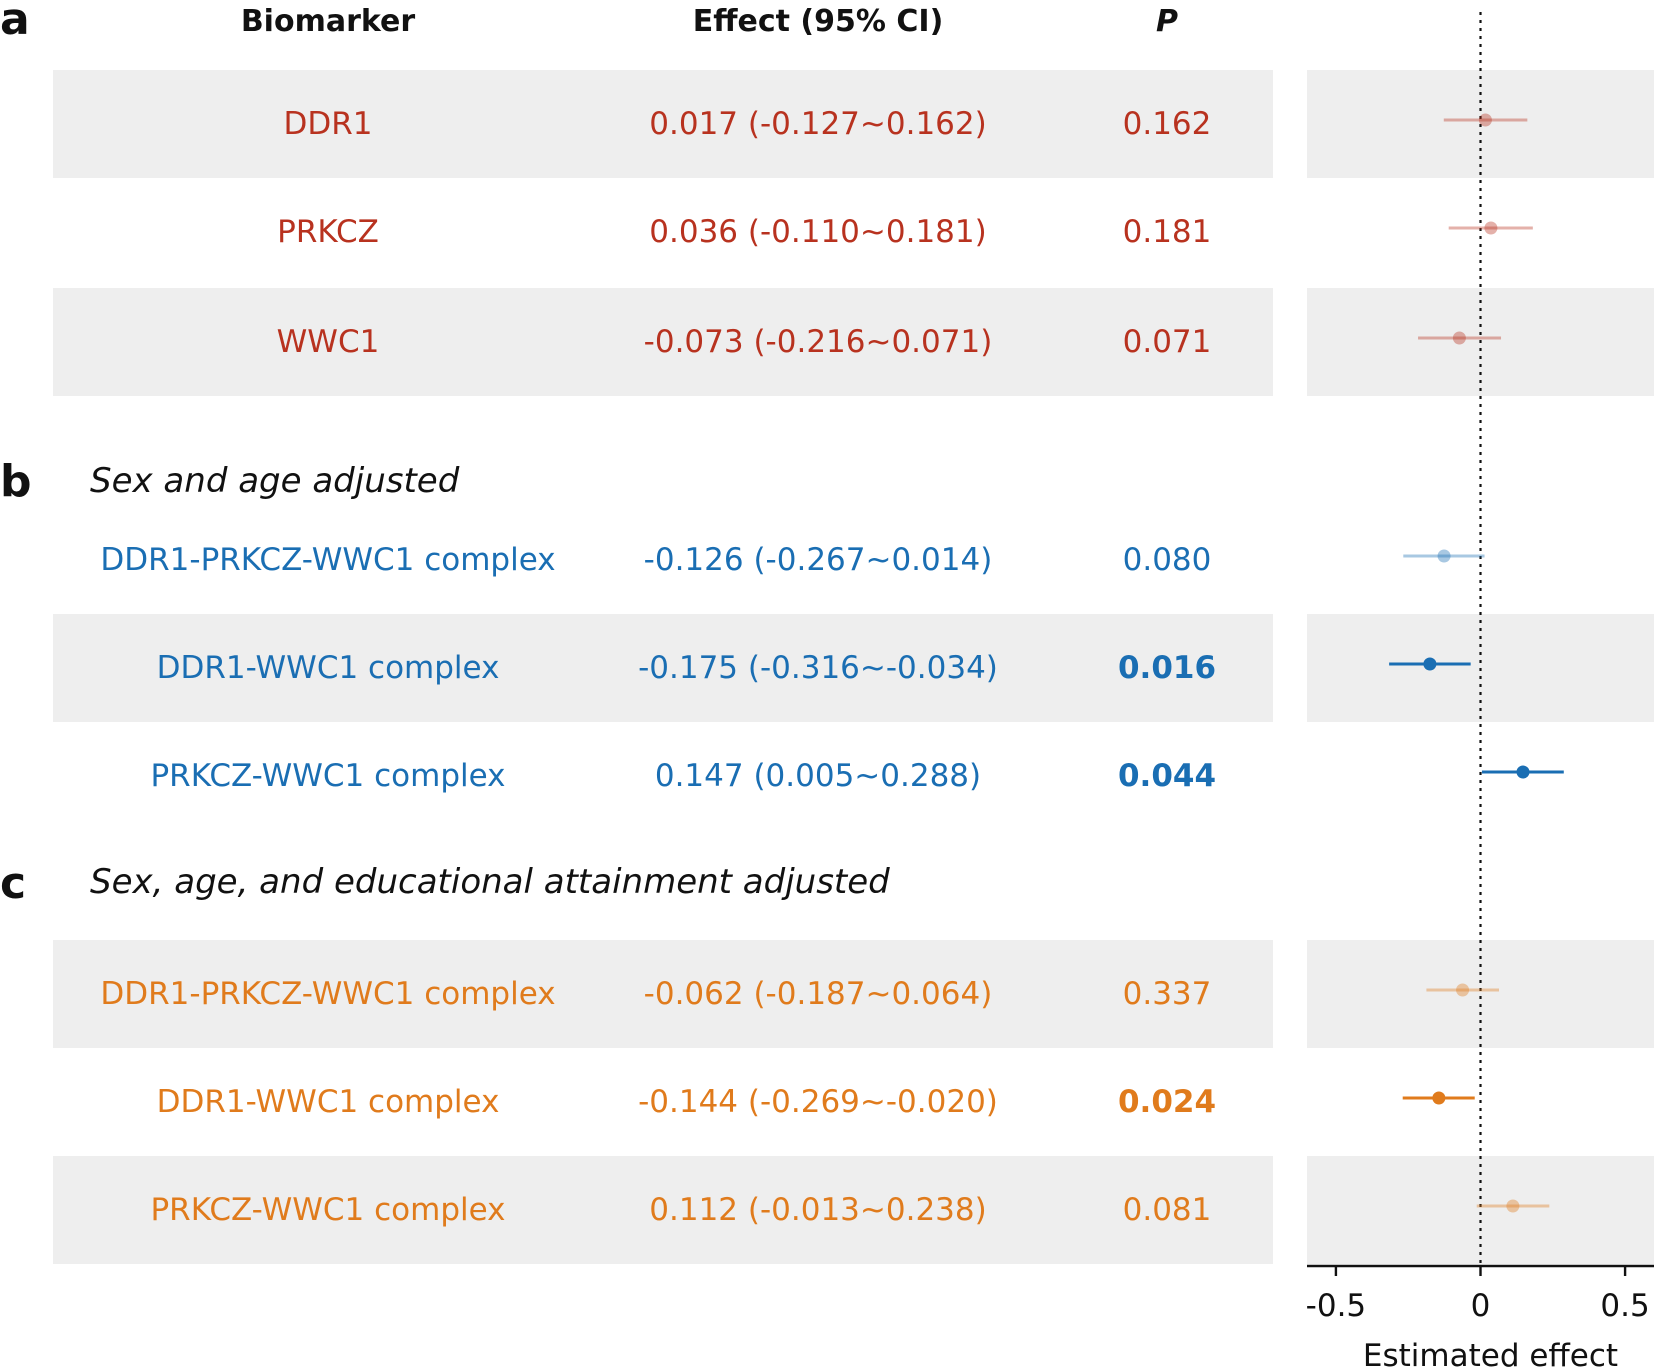  Describe the element at coordinates (328, 21) in the screenshot. I see `header-biomarker: Biomarker` at that location.